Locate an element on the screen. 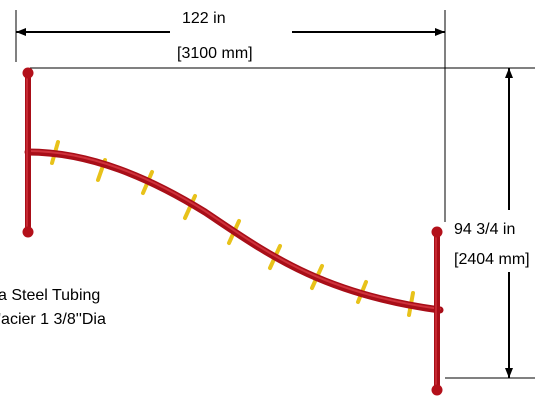 The image size is (559, 399). right-post-top-cap is located at coordinates (437, 232).